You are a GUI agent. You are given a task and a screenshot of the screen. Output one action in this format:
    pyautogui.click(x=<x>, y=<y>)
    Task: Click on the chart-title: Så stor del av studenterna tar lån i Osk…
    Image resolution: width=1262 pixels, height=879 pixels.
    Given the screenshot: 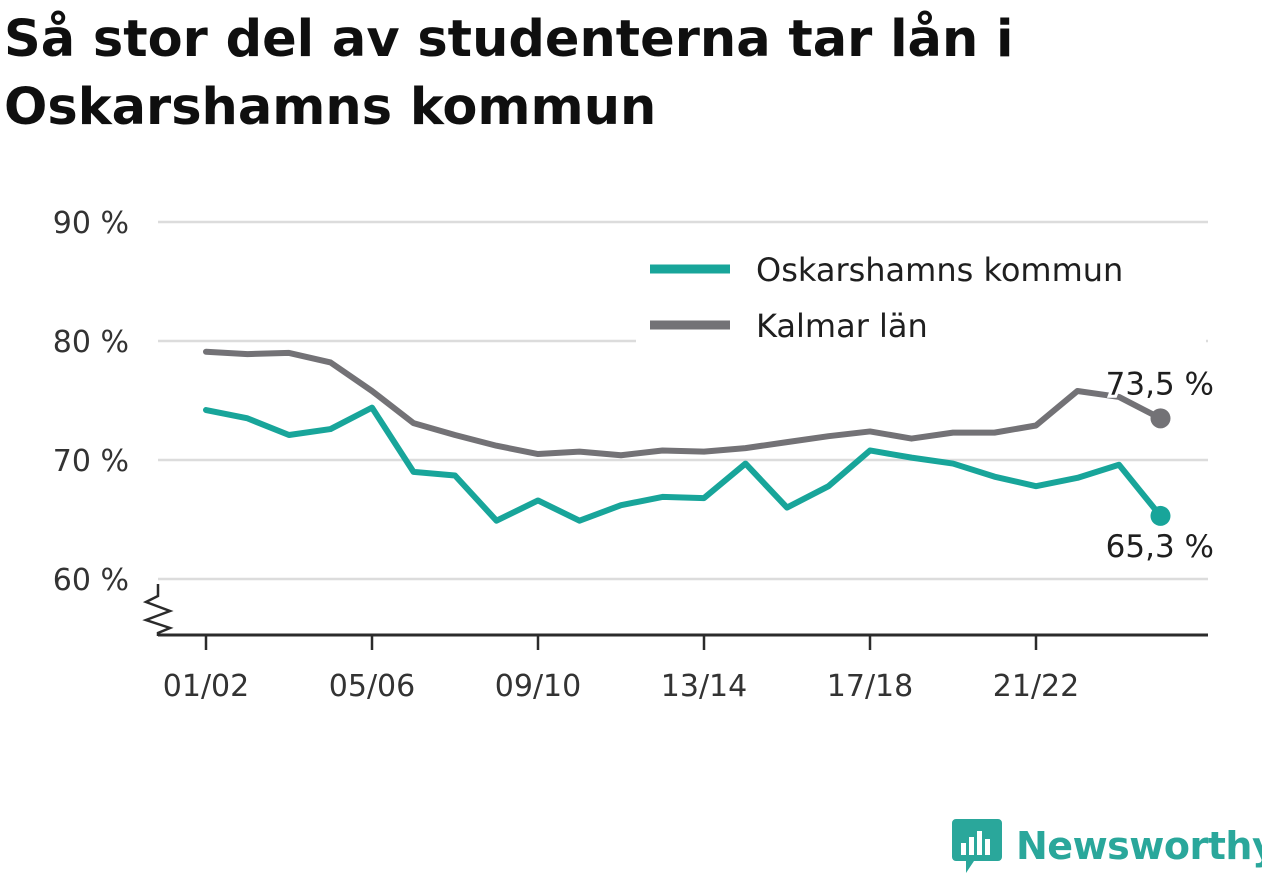 What is the action you would take?
    pyautogui.click(x=509, y=73)
    